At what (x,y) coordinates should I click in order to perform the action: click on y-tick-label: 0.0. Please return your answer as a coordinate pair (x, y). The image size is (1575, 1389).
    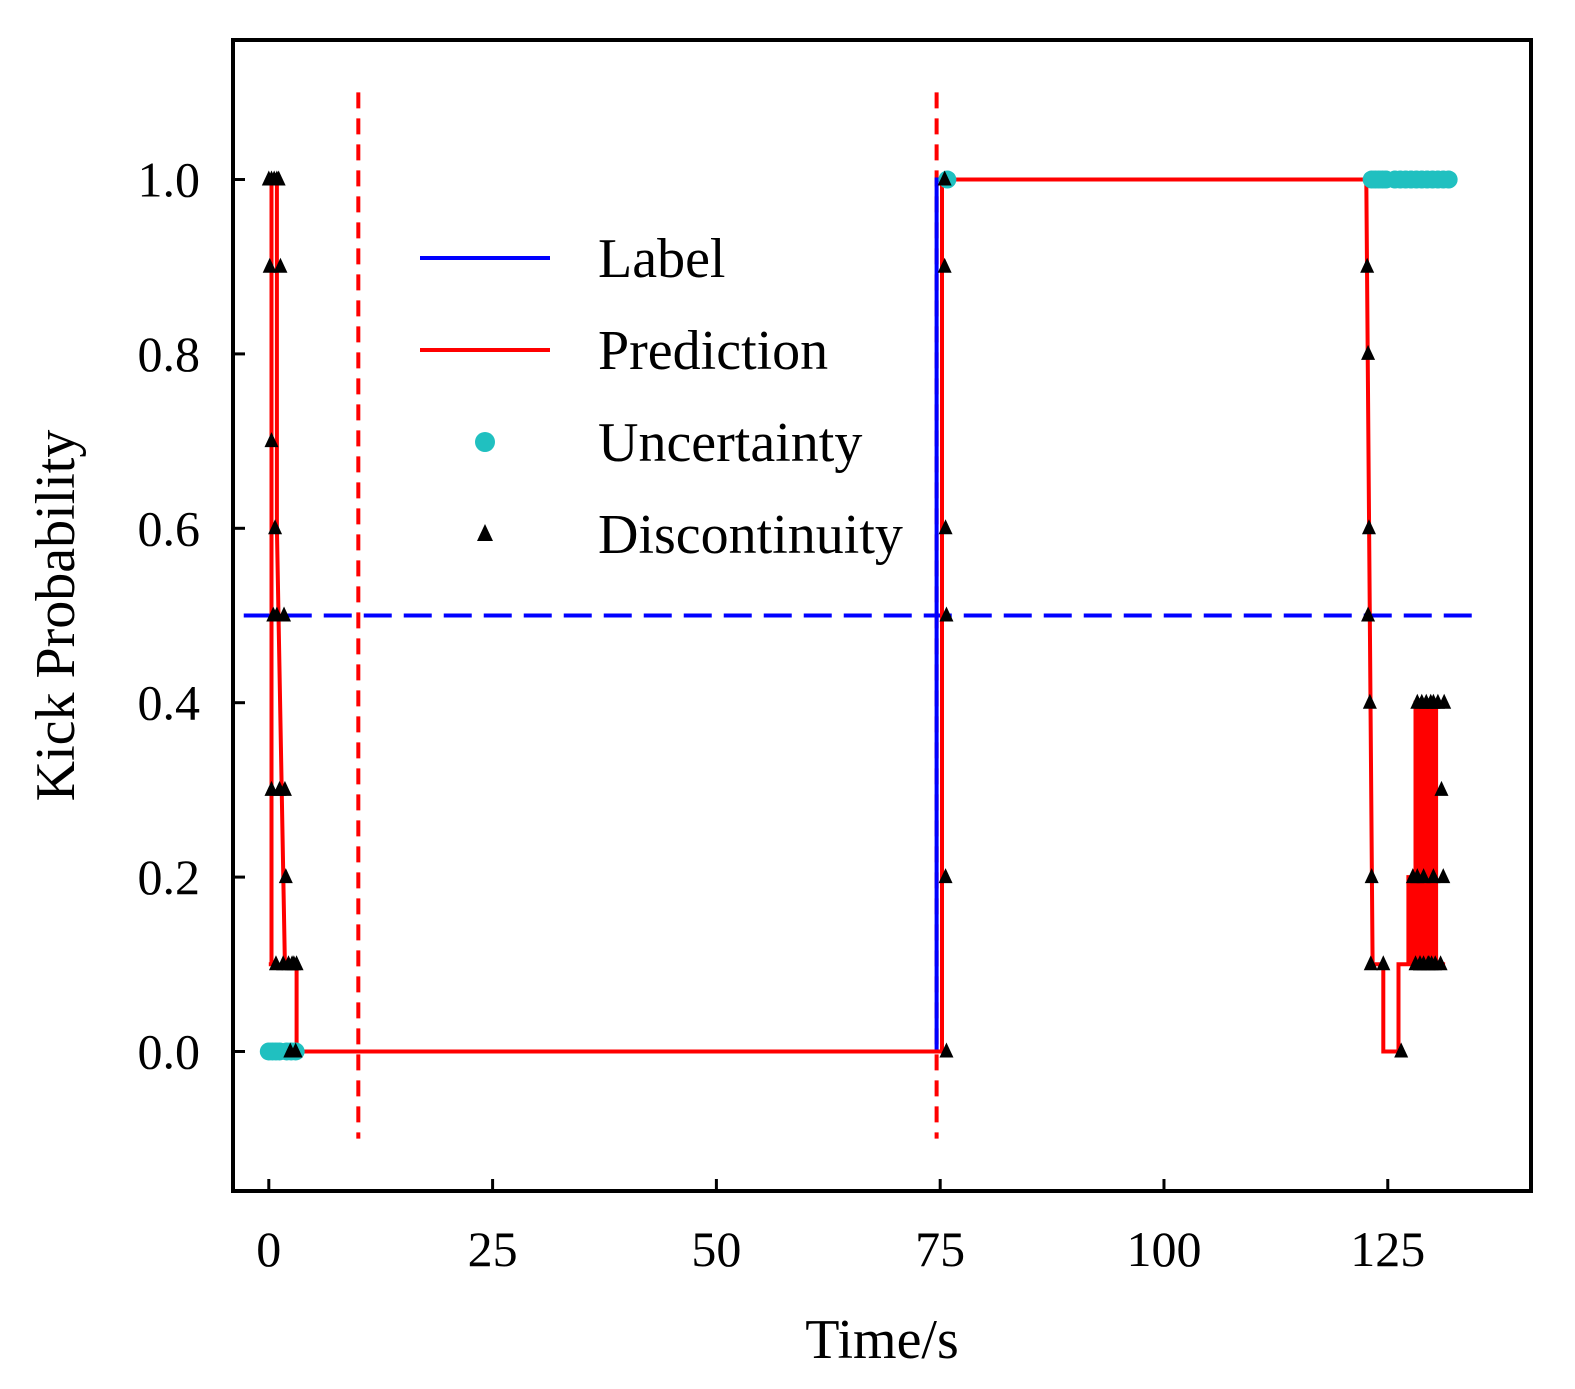
    Looking at the image, I should click on (169, 1051).